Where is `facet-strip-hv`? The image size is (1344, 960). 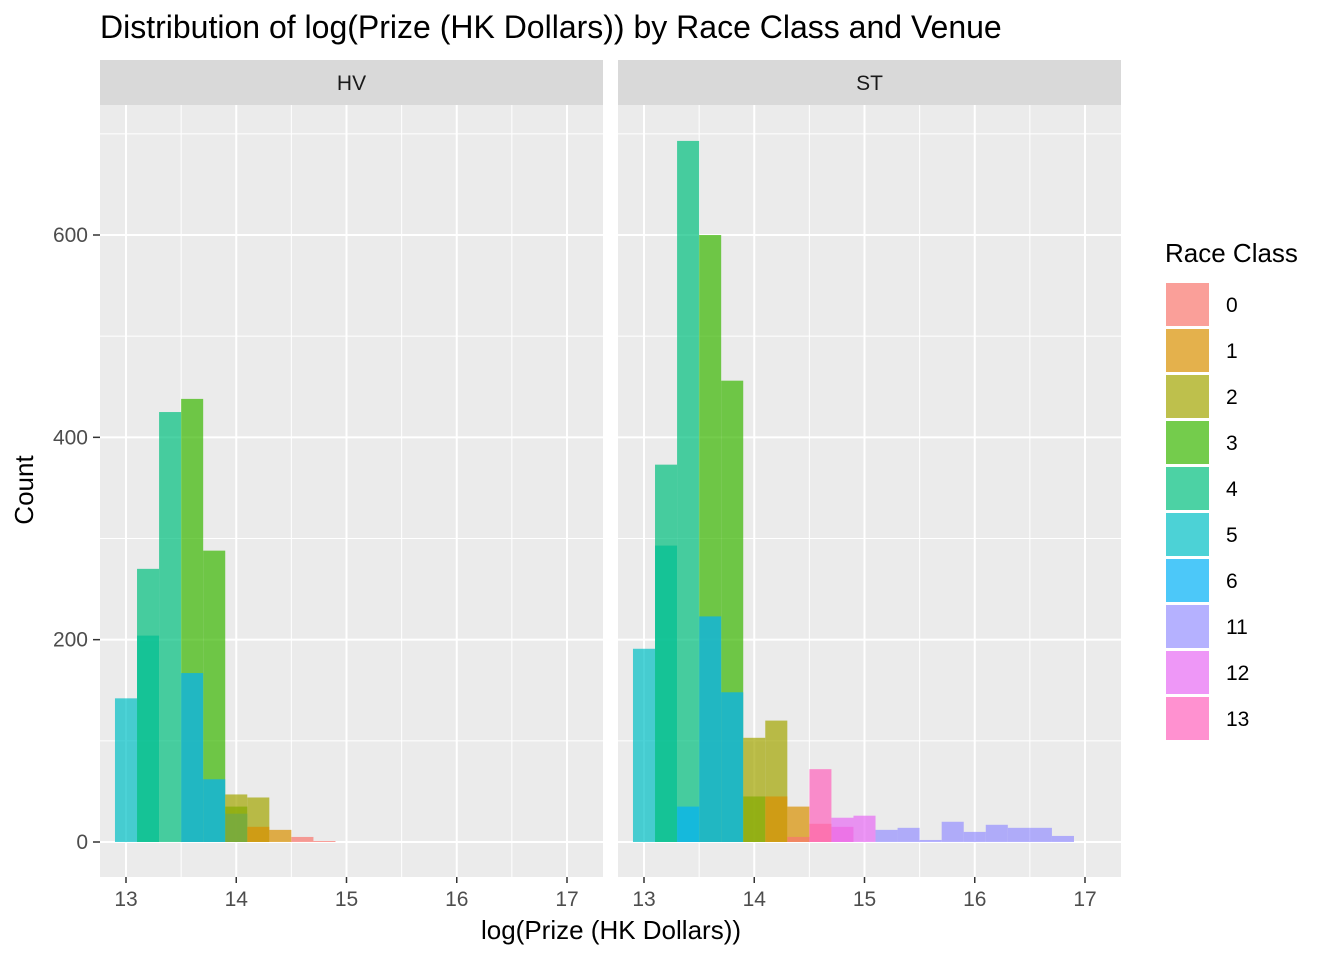 facet-strip-hv is located at coordinates (351, 82).